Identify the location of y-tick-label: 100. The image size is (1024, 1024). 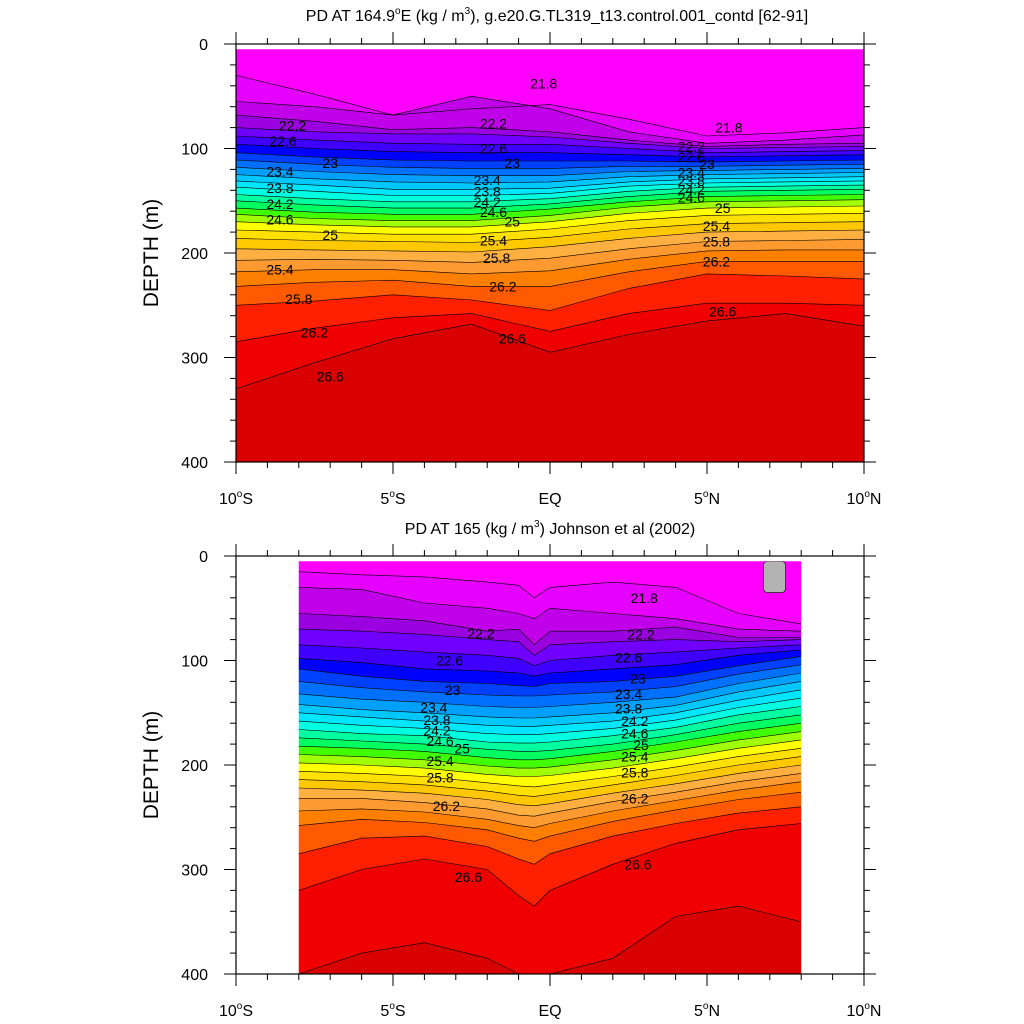
(194, 662).